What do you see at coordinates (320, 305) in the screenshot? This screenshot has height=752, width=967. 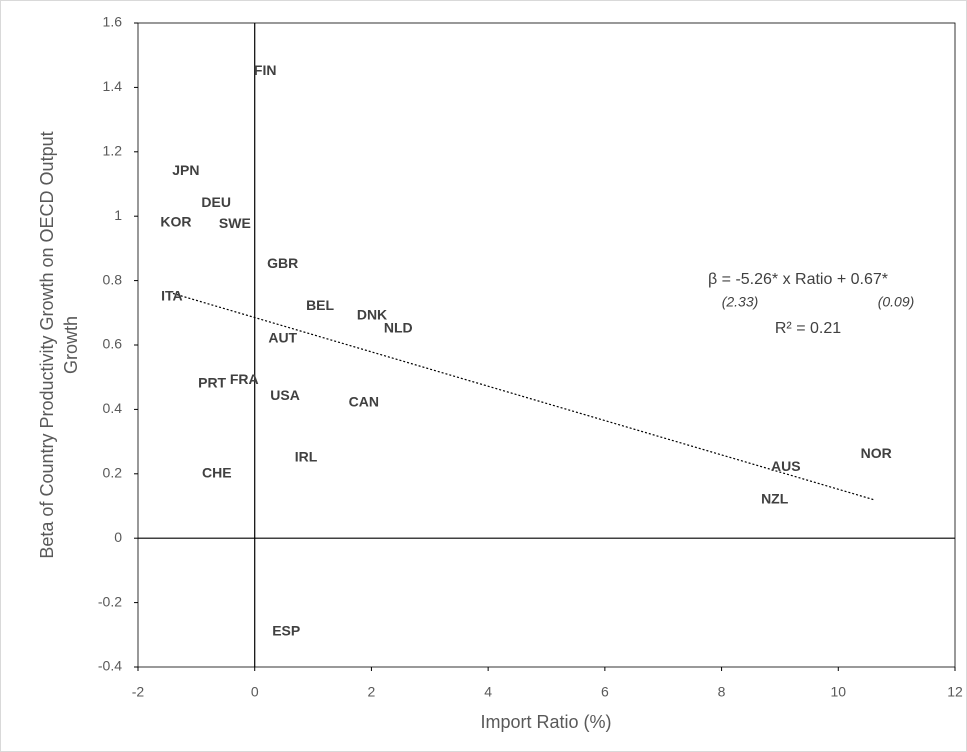 I see `point-label: BEL` at bounding box center [320, 305].